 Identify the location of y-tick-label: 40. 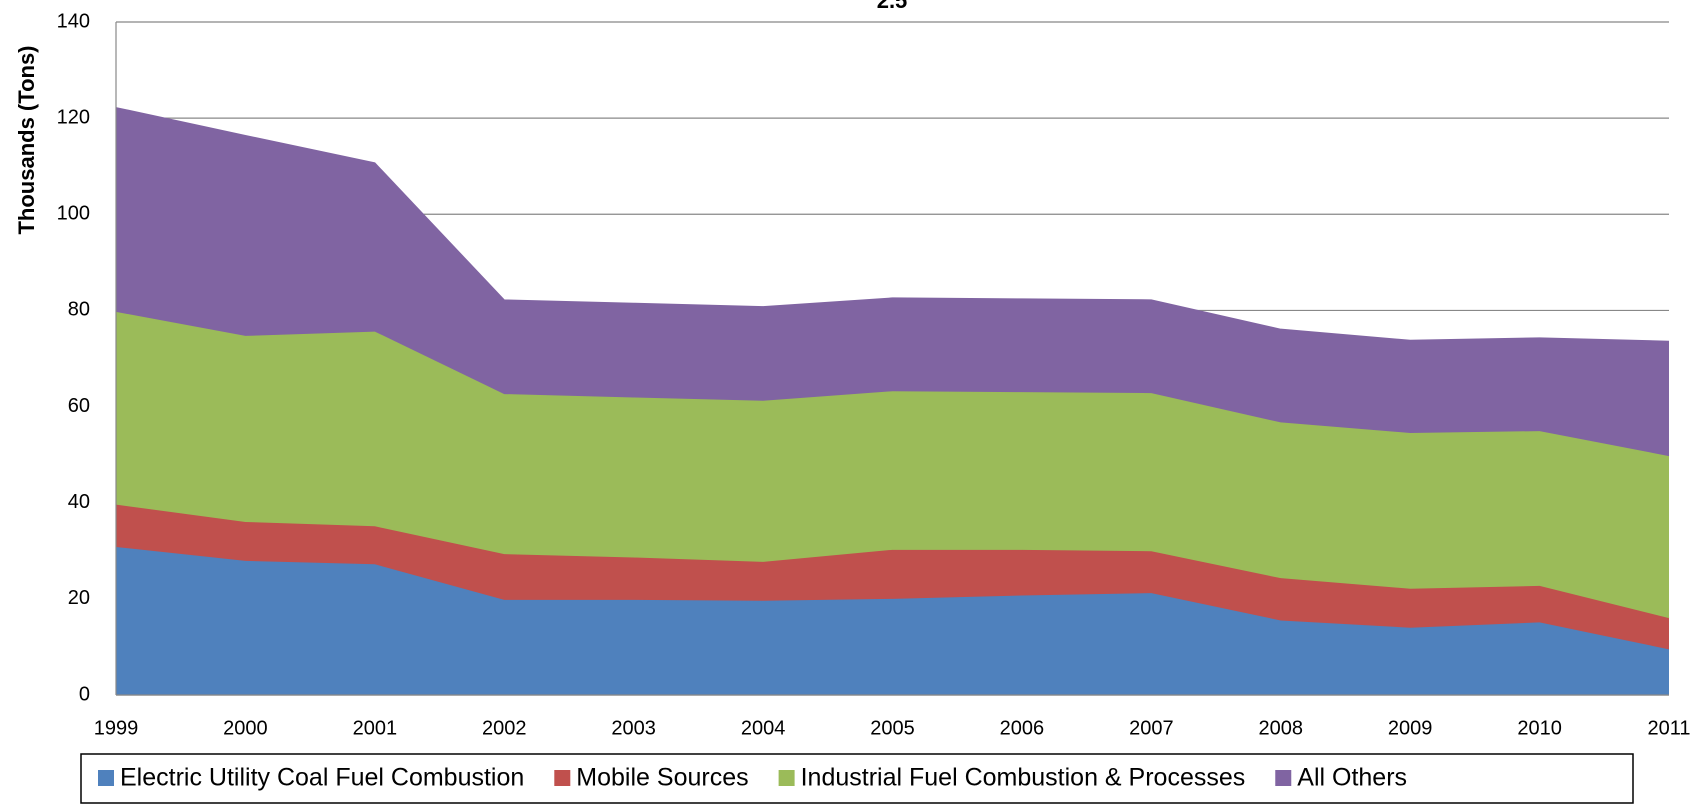
(79, 502).